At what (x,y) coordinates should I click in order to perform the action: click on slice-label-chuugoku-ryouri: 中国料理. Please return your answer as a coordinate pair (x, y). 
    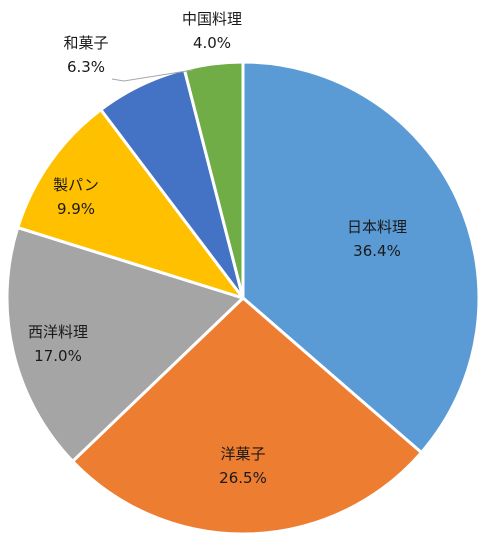
    Looking at the image, I should click on (212, 19).